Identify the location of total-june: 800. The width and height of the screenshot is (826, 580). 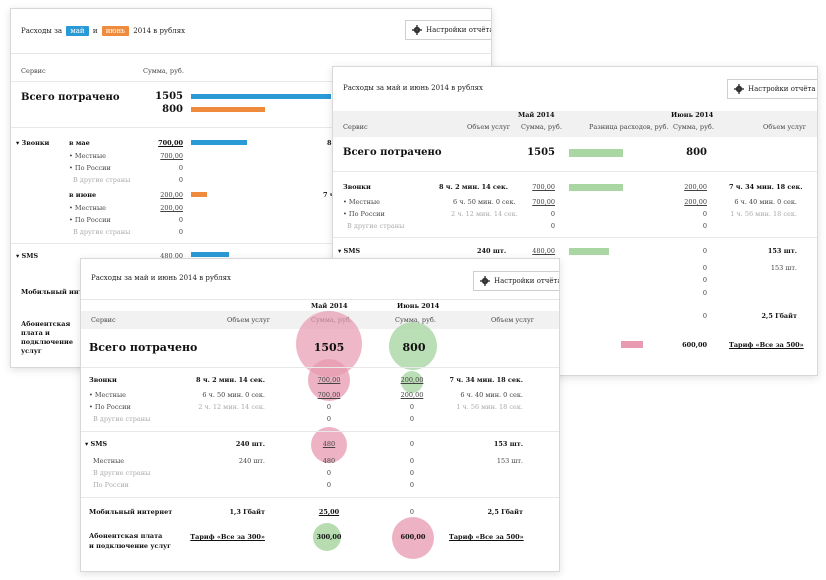
(172, 109).